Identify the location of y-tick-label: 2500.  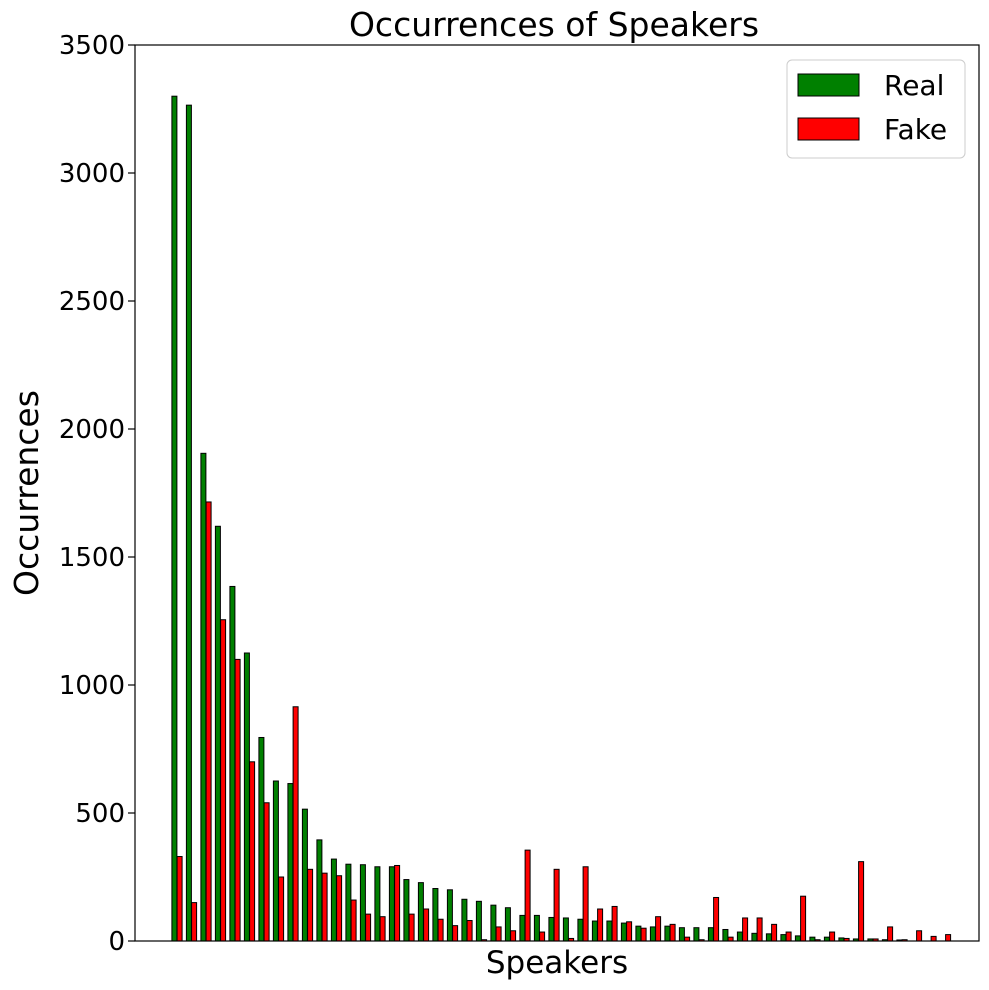
(92, 302).